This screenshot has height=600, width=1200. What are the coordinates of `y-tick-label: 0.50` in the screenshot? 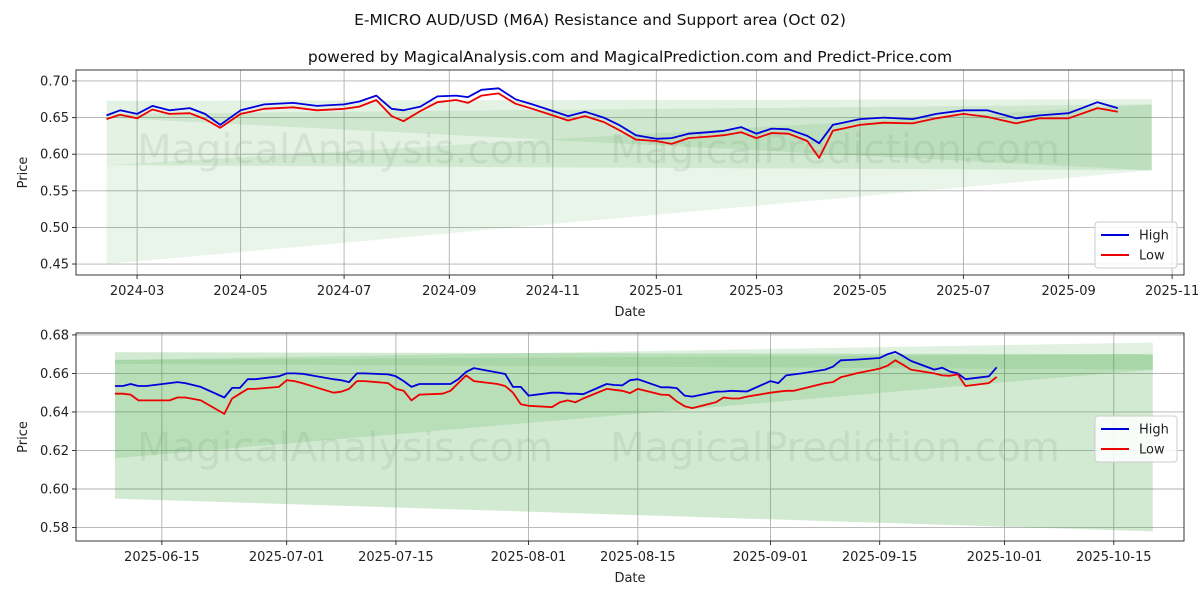 It's located at (54, 228).